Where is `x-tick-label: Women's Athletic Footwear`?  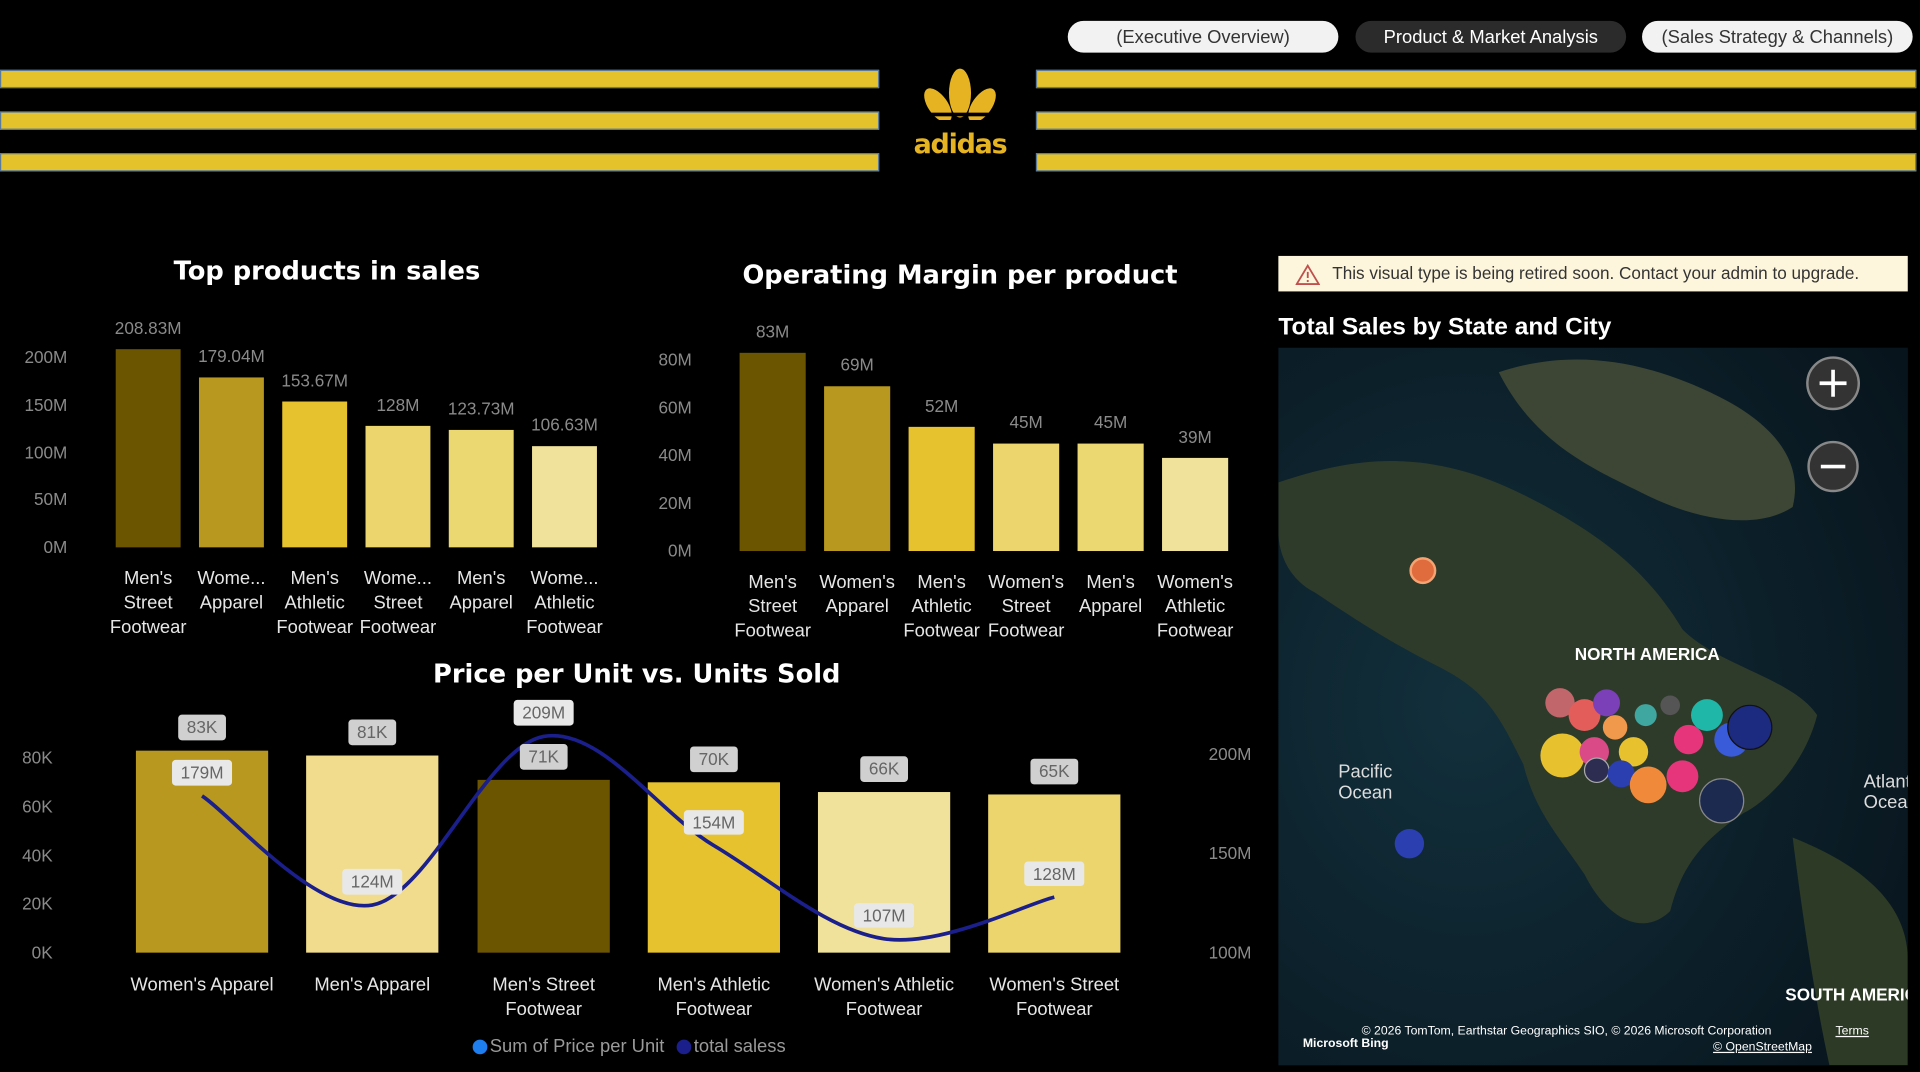 x-tick-label: Women's Athletic Footwear is located at coordinates (884, 997).